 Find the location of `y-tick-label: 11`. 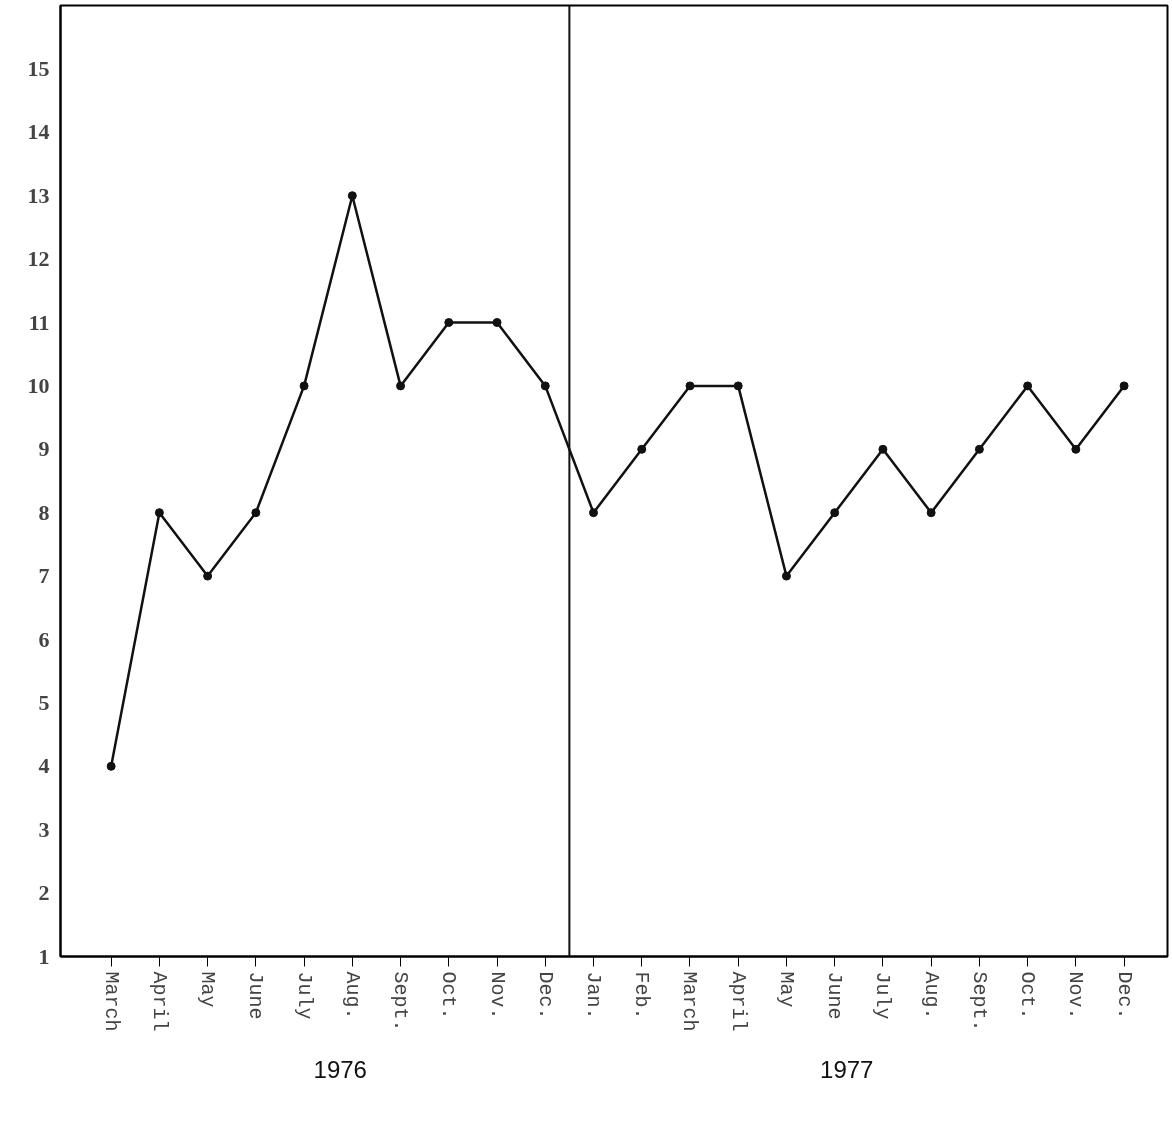

y-tick-label: 11 is located at coordinates (39, 322).